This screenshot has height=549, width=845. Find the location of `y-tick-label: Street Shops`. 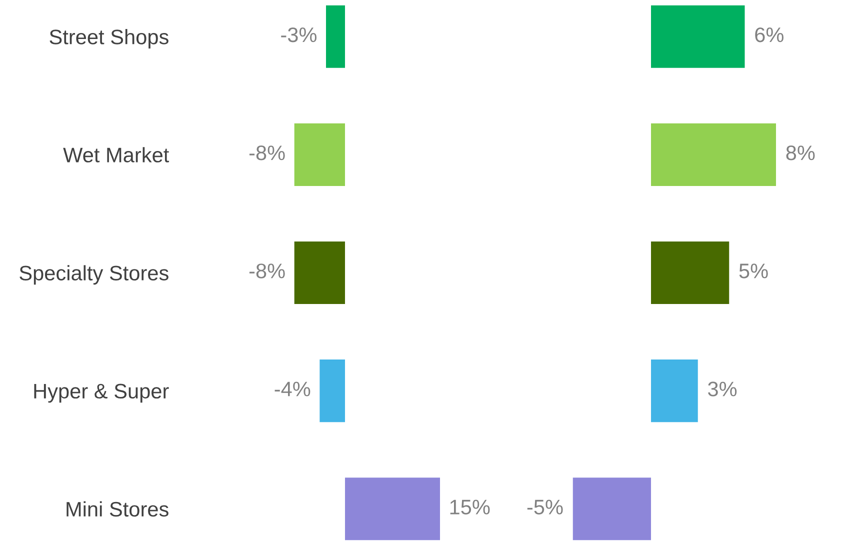

y-tick-label: Street Shops is located at coordinates (109, 38).